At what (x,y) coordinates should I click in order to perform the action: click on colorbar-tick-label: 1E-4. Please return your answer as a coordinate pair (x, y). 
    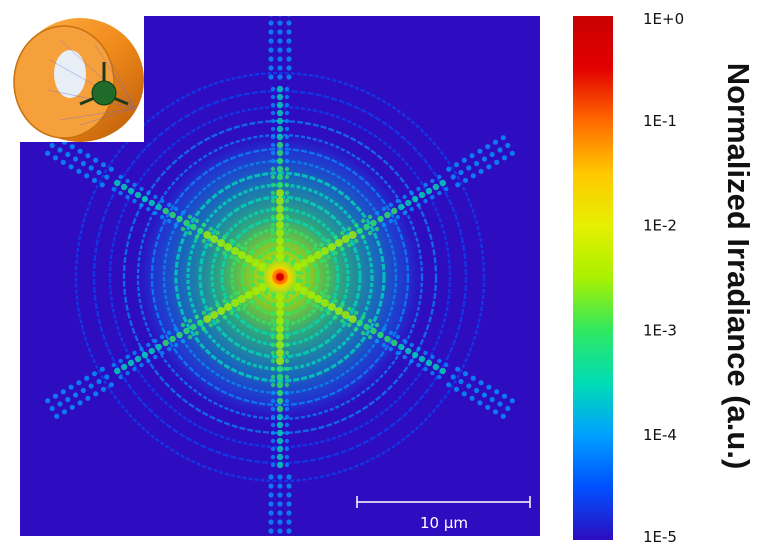
    Looking at the image, I should click on (660, 435).